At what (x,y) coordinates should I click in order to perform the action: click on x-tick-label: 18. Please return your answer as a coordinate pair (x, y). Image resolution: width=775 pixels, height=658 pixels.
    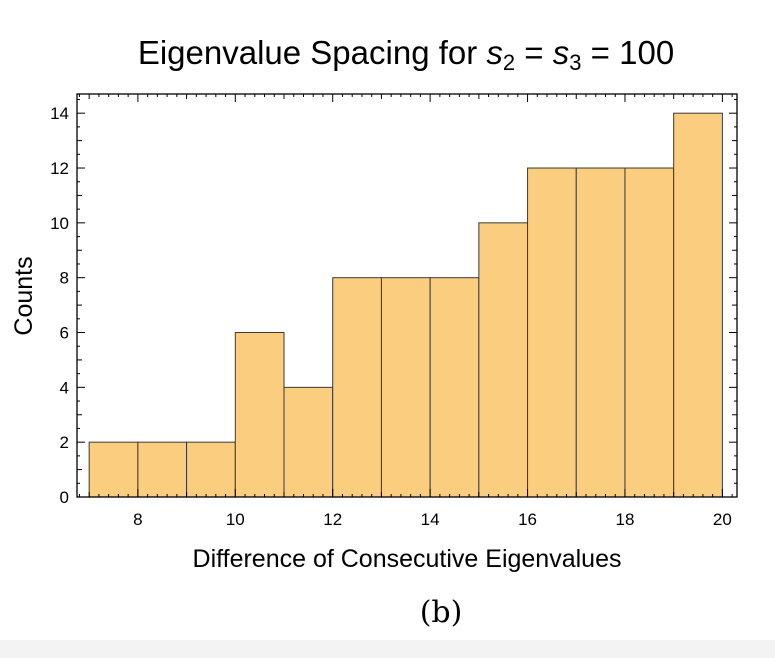
    Looking at the image, I should click on (625, 519).